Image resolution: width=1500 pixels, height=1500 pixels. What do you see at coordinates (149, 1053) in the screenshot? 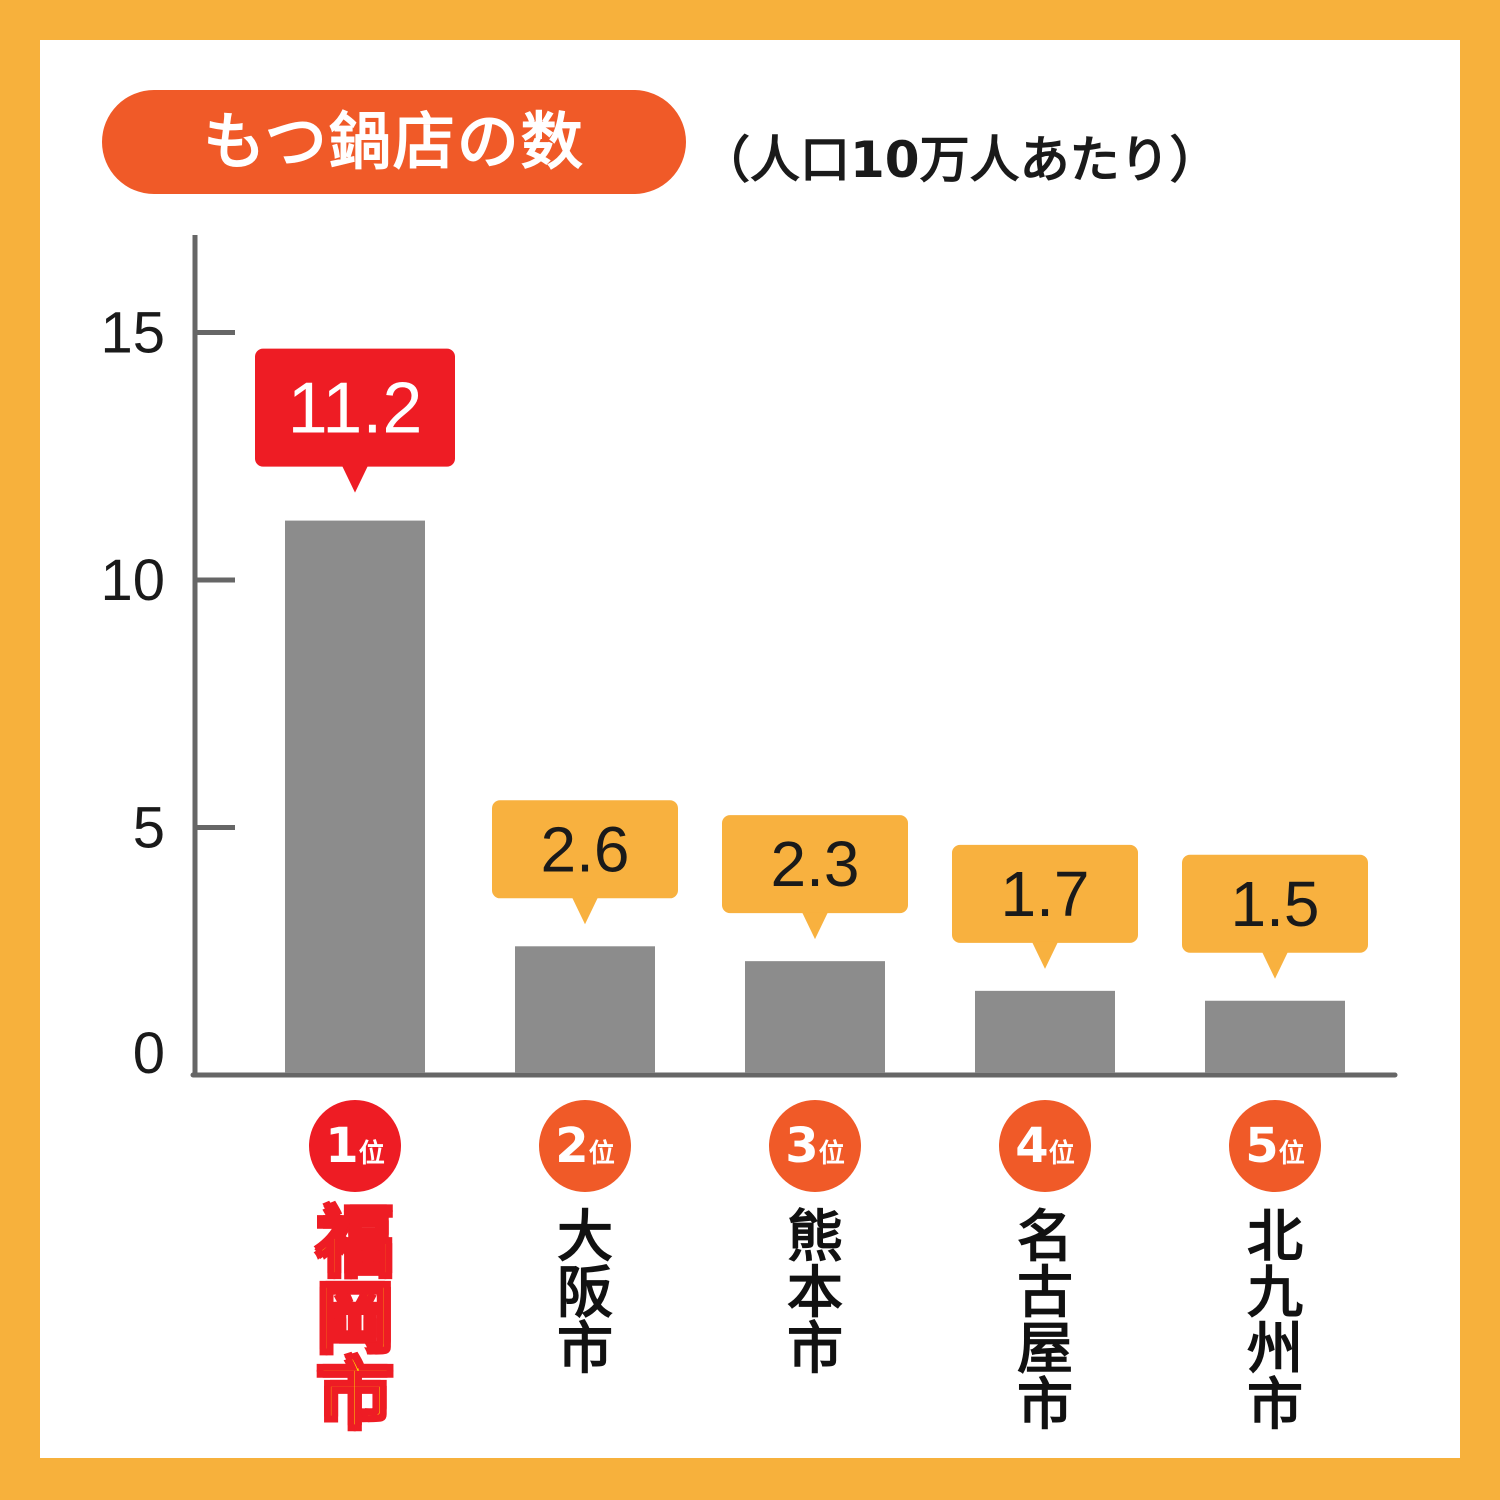
I see `y-tick-label: 0` at bounding box center [149, 1053].